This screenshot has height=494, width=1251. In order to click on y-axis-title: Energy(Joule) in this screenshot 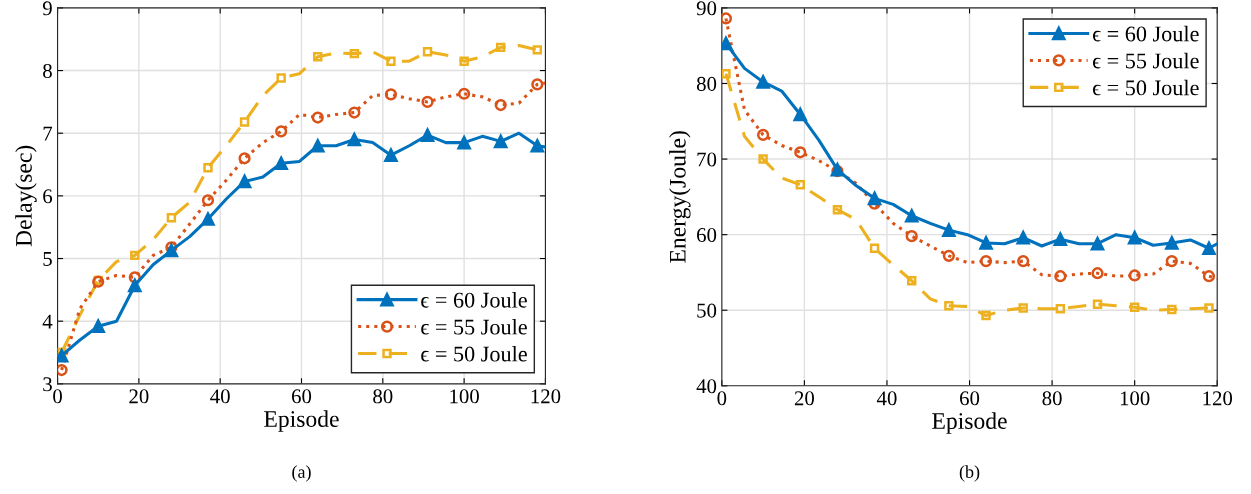, I will do `click(680, 197)`.